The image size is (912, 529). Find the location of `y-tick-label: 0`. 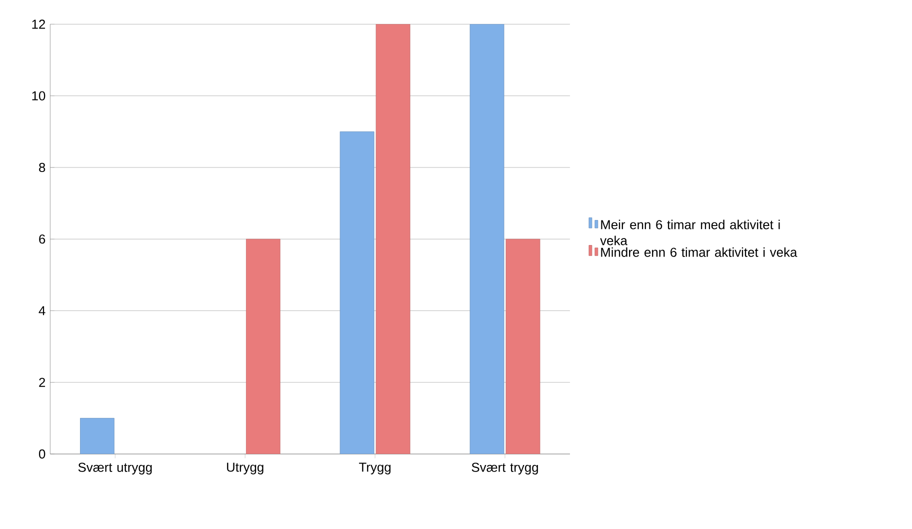

y-tick-label: 0 is located at coordinates (42, 453).